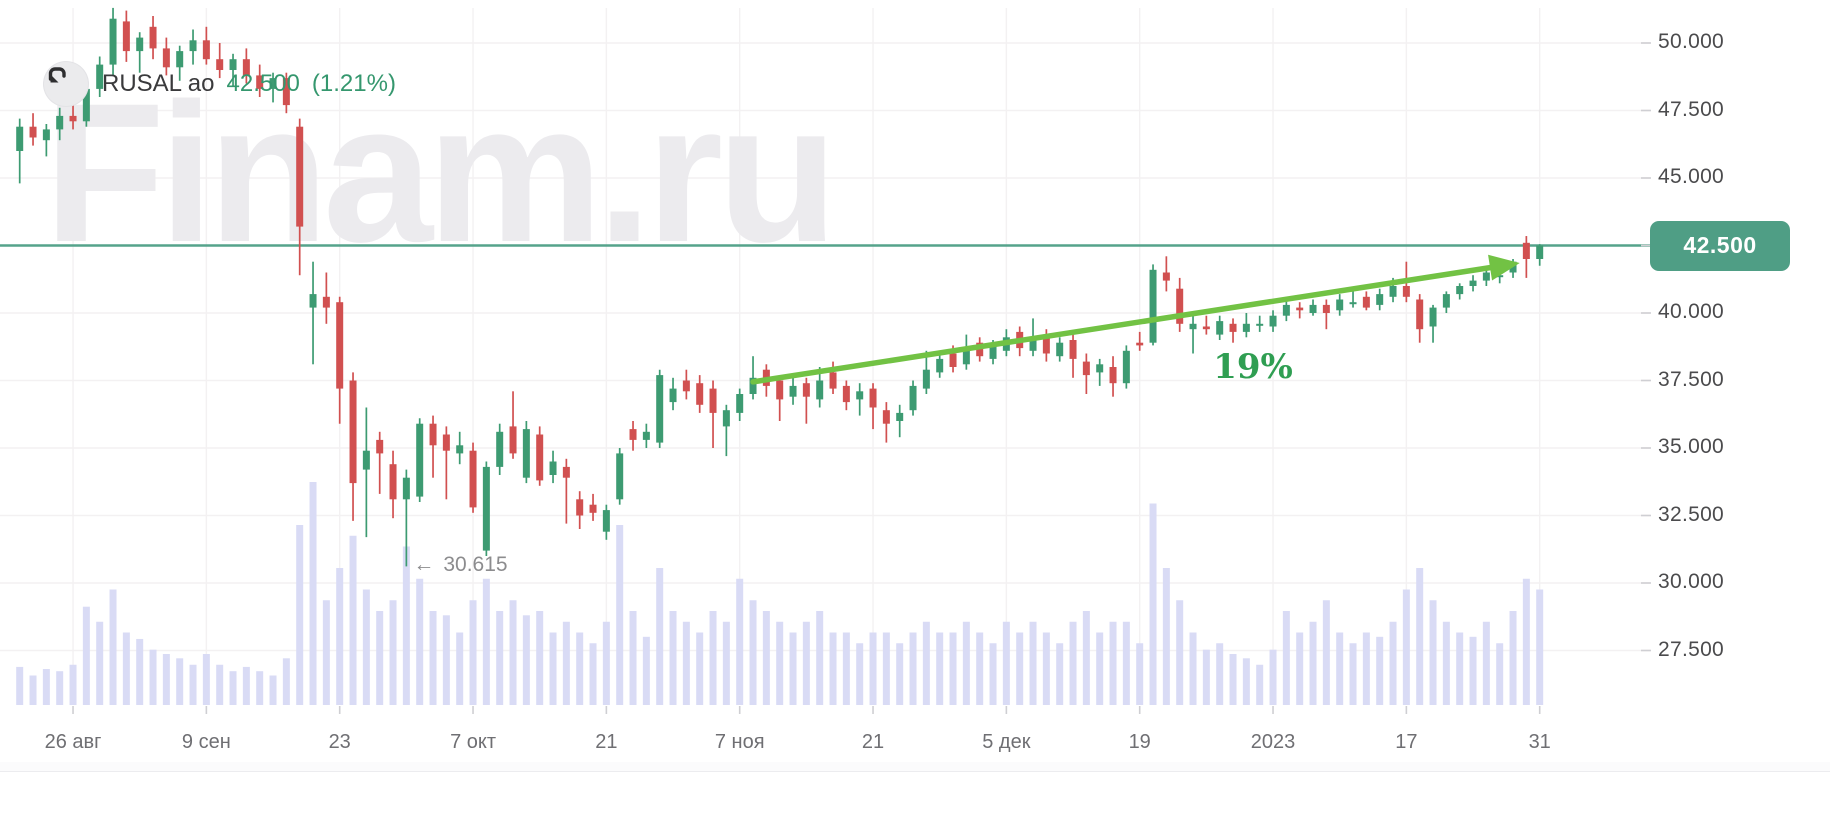  I want to click on watermark: Finam.ru, so click(441, 172).